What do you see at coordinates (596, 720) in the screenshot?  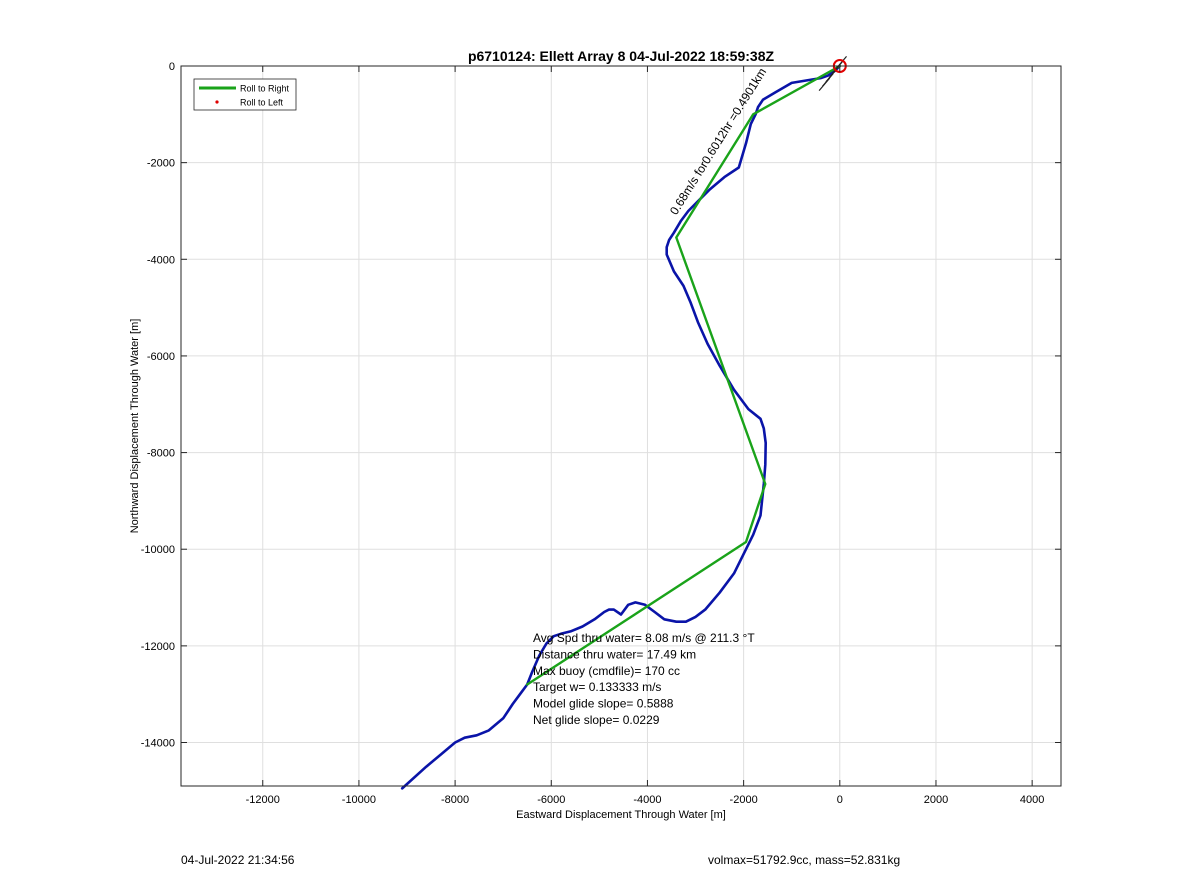 I see `stats-line: Net glide slope= 0.0229` at bounding box center [596, 720].